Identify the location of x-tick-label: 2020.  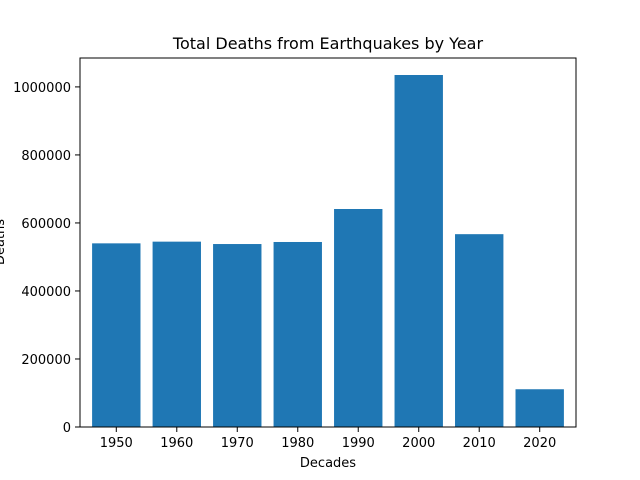
(539, 443).